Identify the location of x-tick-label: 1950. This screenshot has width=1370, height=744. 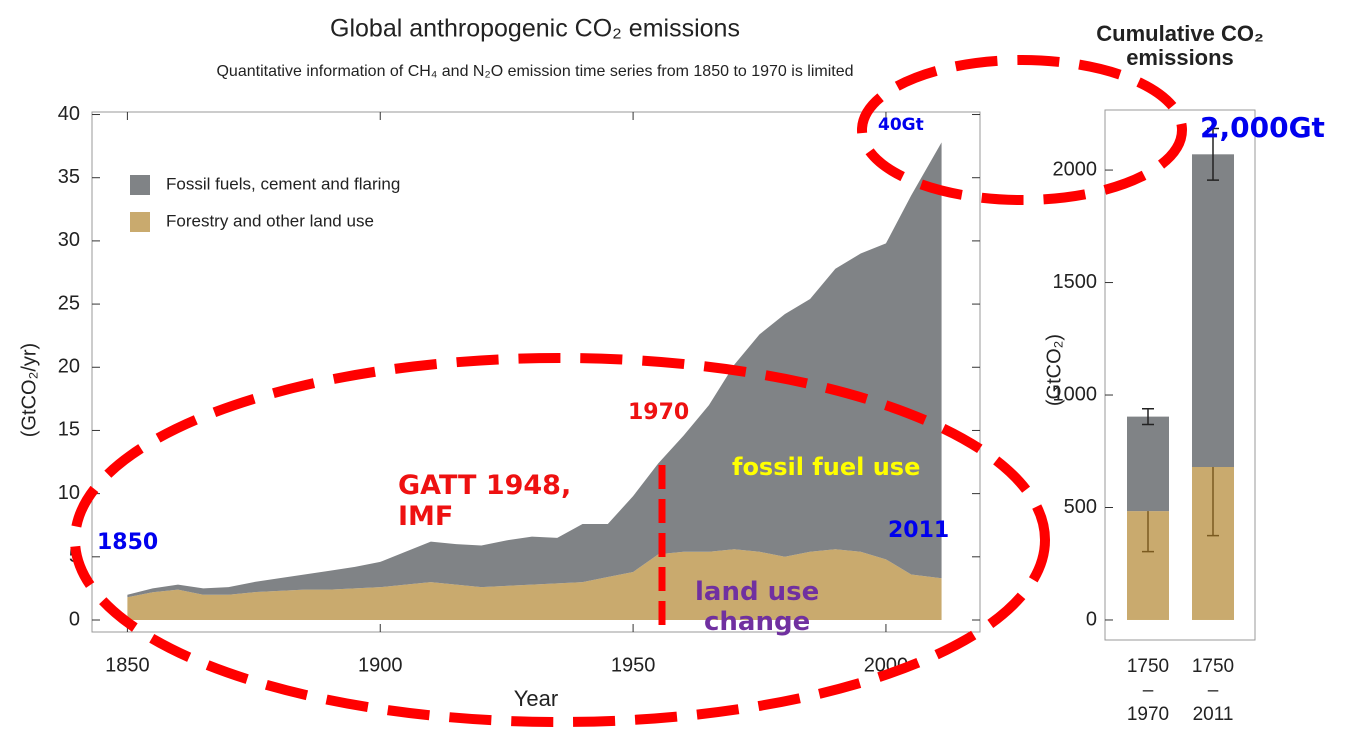
(633, 665).